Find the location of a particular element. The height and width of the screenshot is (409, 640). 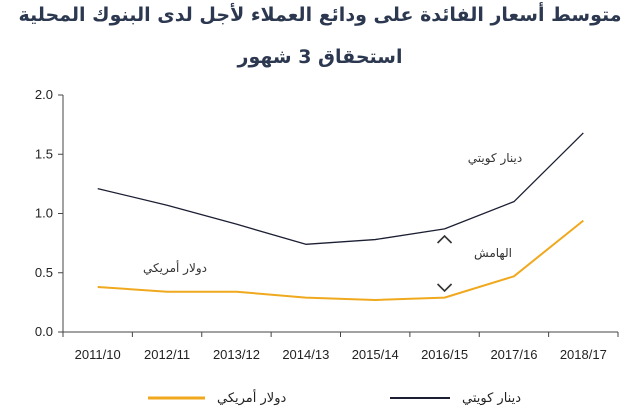

legend-usd-label: دولار أمريكي is located at coordinates (251, 397).